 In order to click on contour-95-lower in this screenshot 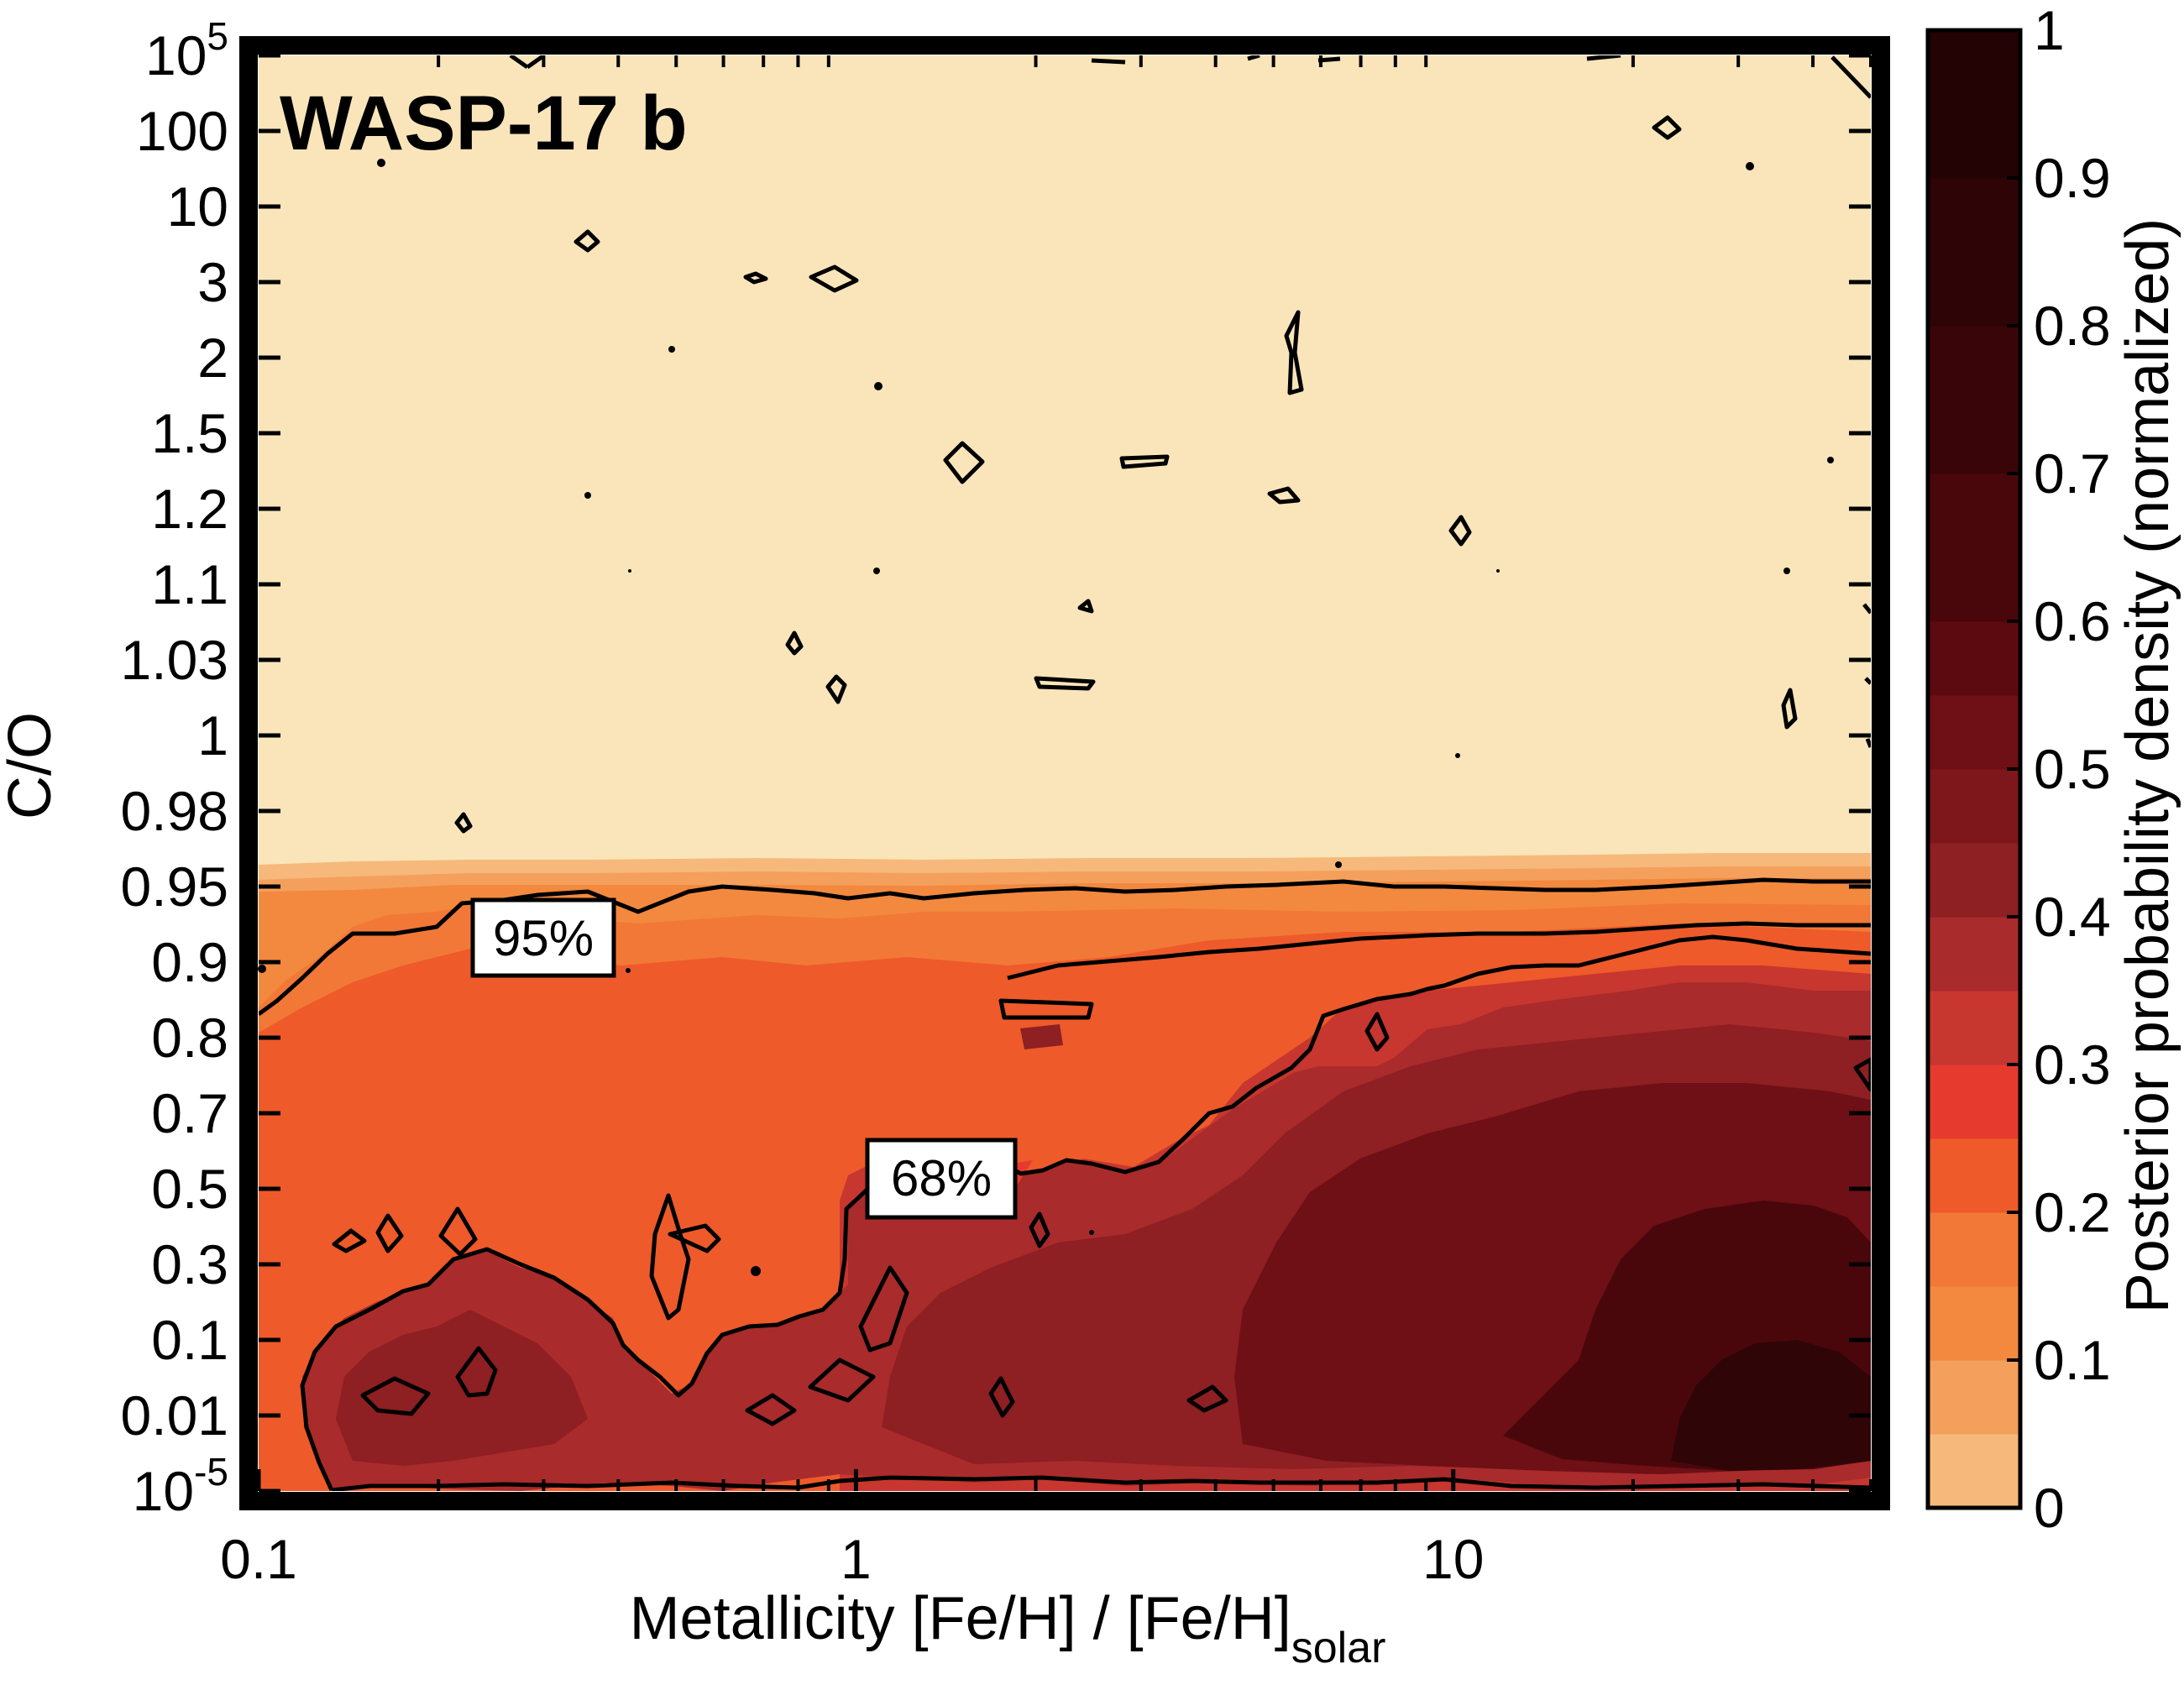, I will do `click(1439, 951)`.